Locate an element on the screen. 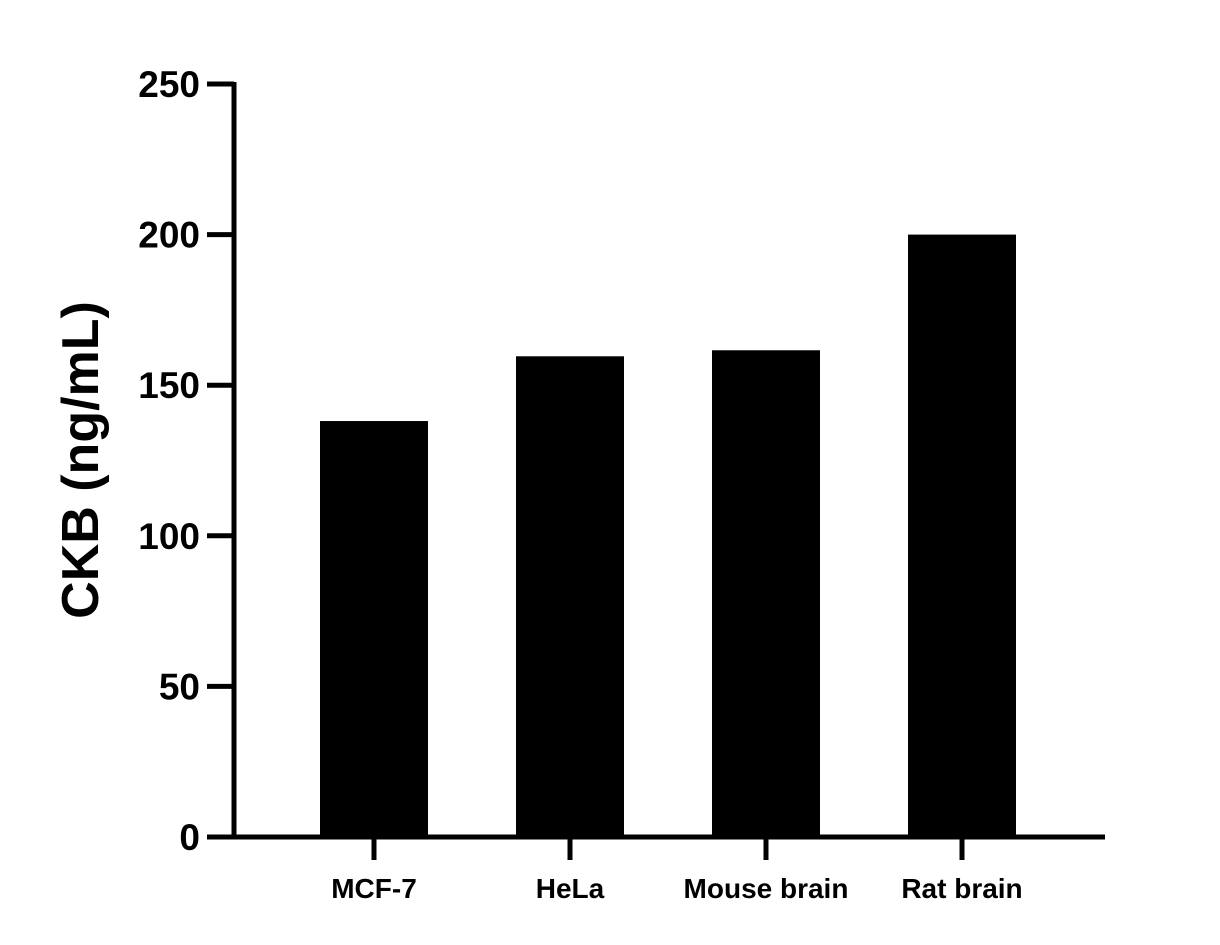 The height and width of the screenshot is (945, 1220). y-tick-label: 50 is located at coordinates (179, 686).